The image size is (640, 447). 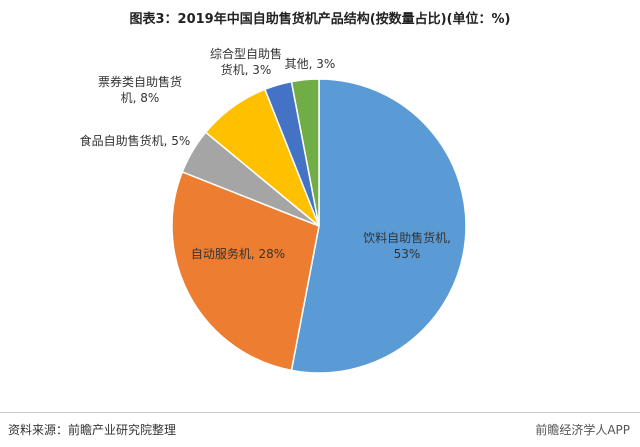 What do you see at coordinates (320, 19) in the screenshot?
I see `chart-title: 图表3：2019年中国自助售货机产品结构(按数量占比)(单位：%)` at bounding box center [320, 19].